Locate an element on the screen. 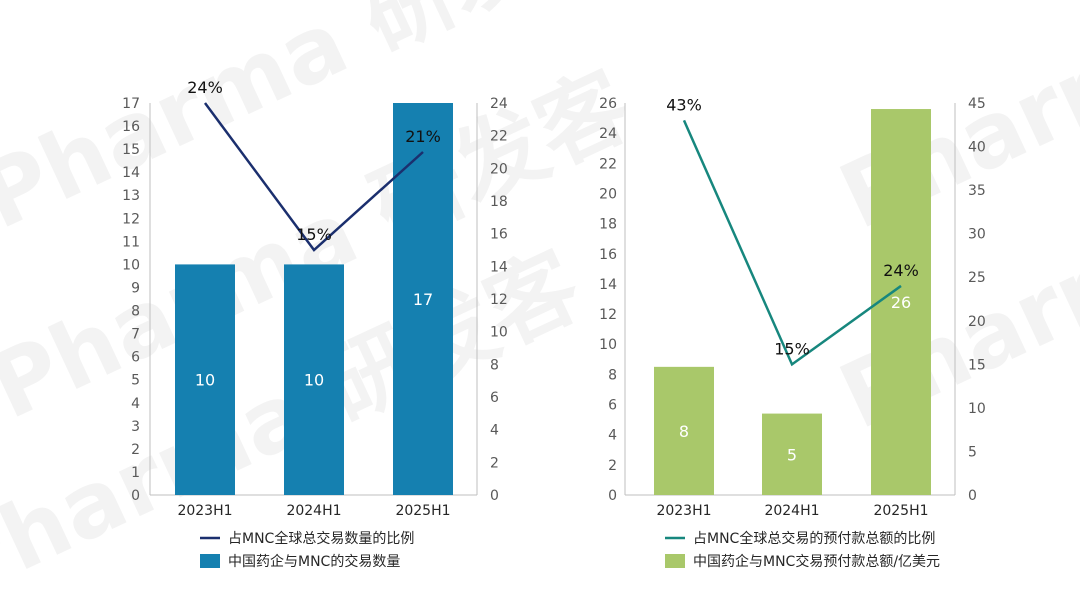 This screenshot has width=1080, height=608. left-tick-label: 7 is located at coordinates (135, 335).